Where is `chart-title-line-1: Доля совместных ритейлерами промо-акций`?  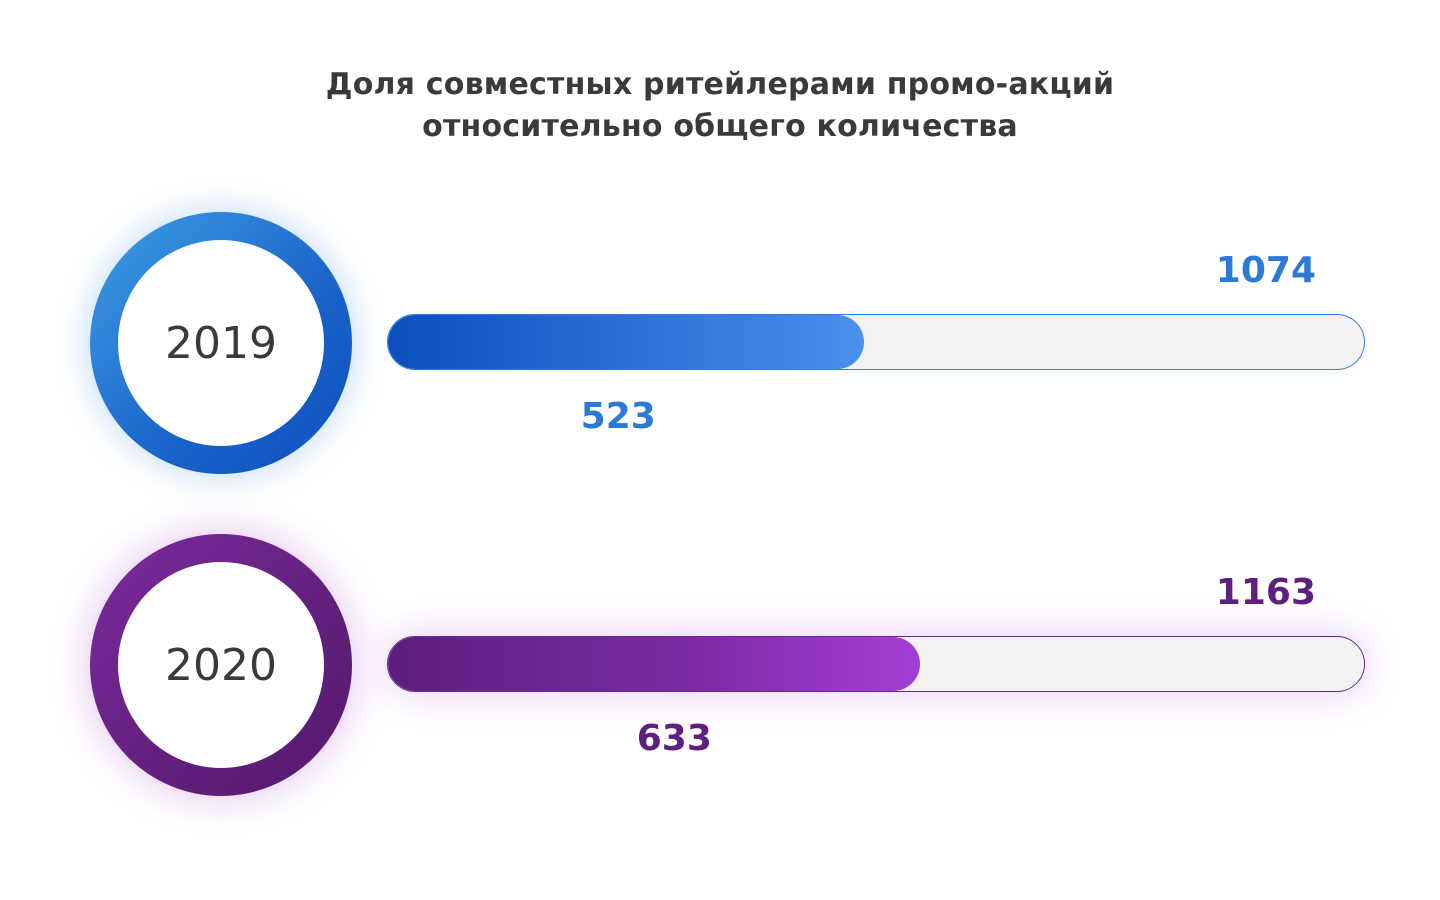
chart-title-line-1: Доля совместных ритейлерами промо-акций is located at coordinates (720, 84).